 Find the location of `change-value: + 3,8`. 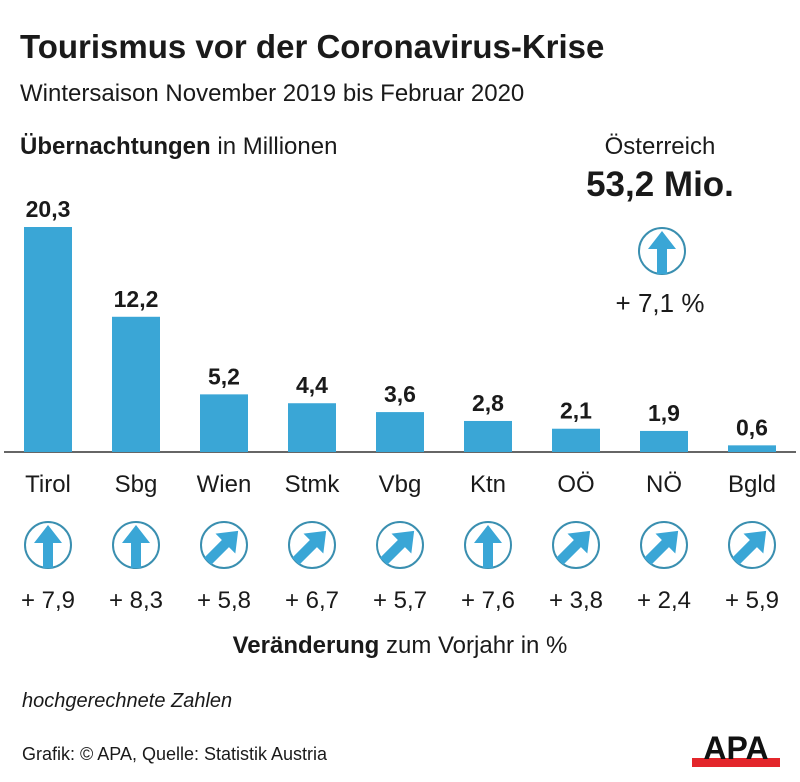

change-value: + 3,8 is located at coordinates (576, 600).